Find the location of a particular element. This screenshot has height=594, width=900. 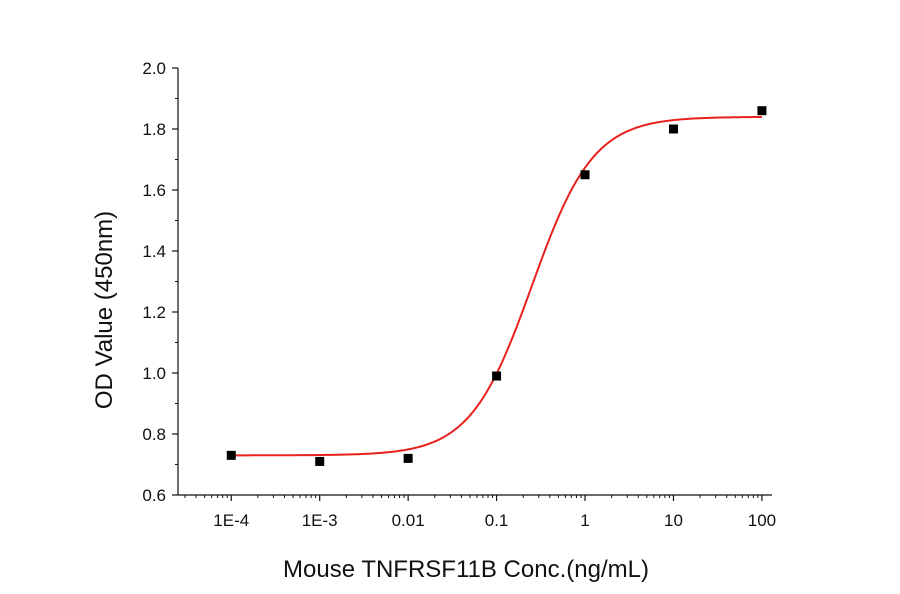

y-tick-label: 1.4 is located at coordinates (154, 251).